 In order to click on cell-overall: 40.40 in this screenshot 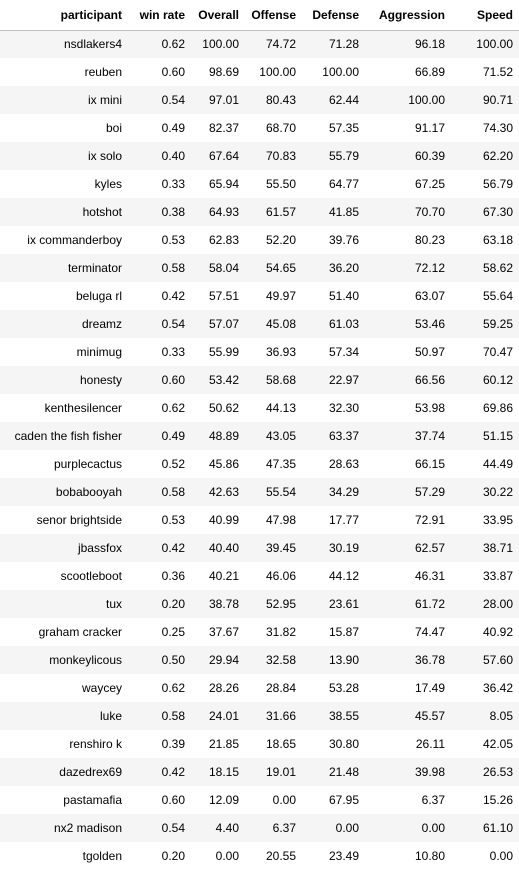, I will do `click(218, 548)`.